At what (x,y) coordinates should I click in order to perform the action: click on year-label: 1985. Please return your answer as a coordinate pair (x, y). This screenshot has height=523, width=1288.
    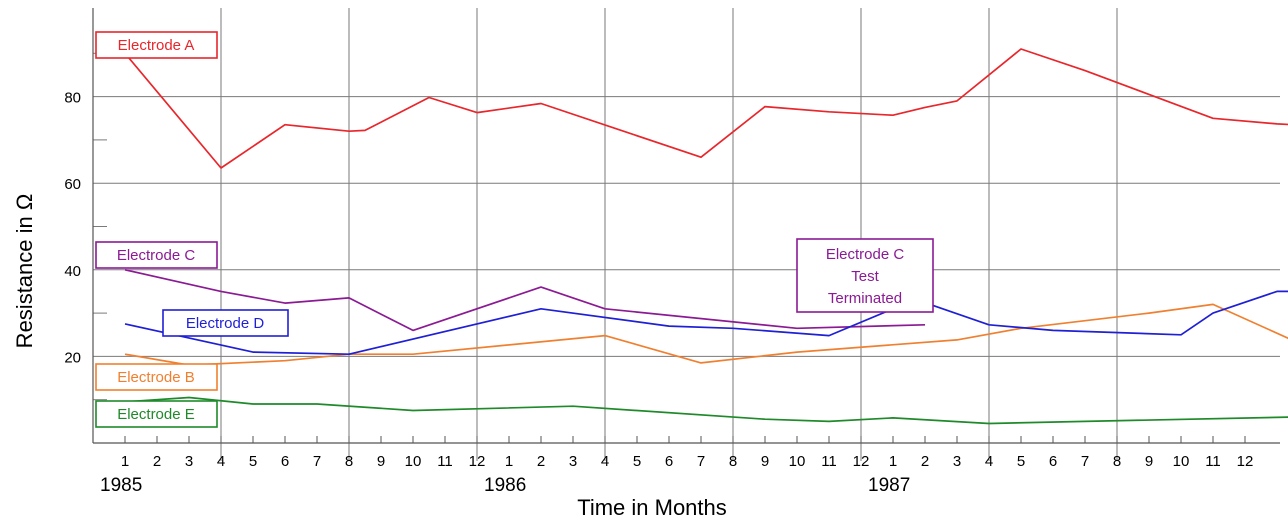
    Looking at the image, I should click on (121, 485).